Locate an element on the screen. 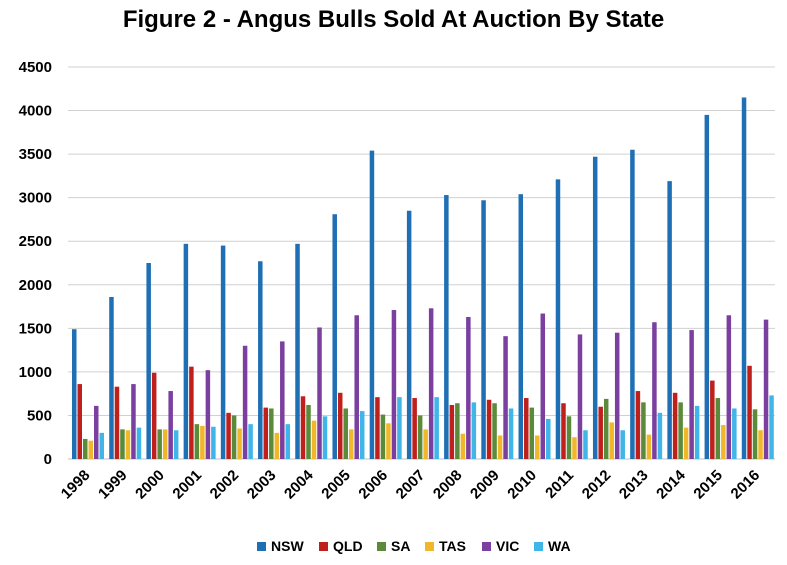 This screenshot has height=565, width=787. bar-sa-2014 is located at coordinates (680, 430).